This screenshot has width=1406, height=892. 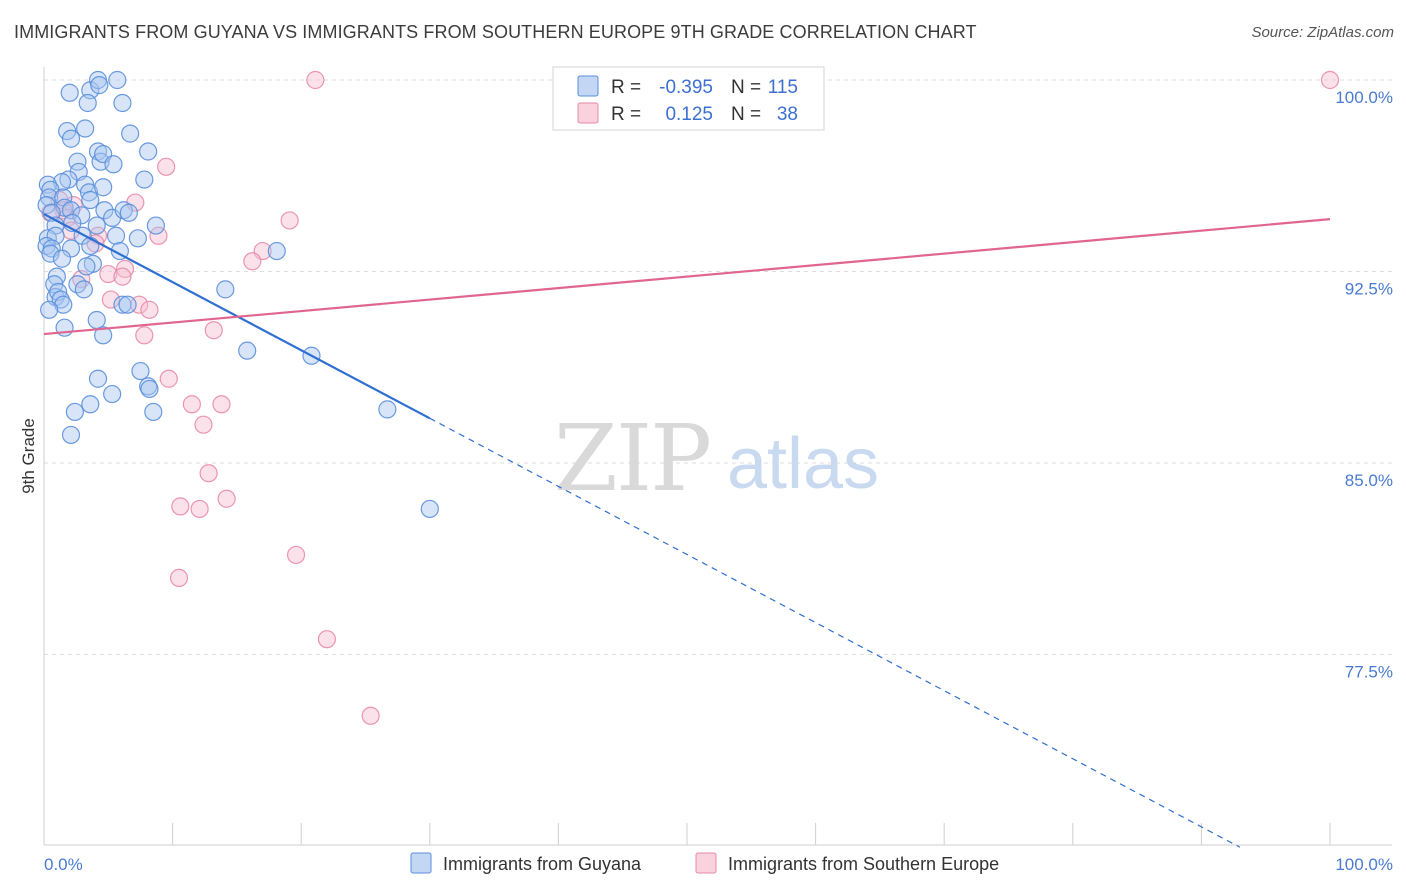 I want to click on y-tick-label: 100.0%, so click(x=1364, y=97).